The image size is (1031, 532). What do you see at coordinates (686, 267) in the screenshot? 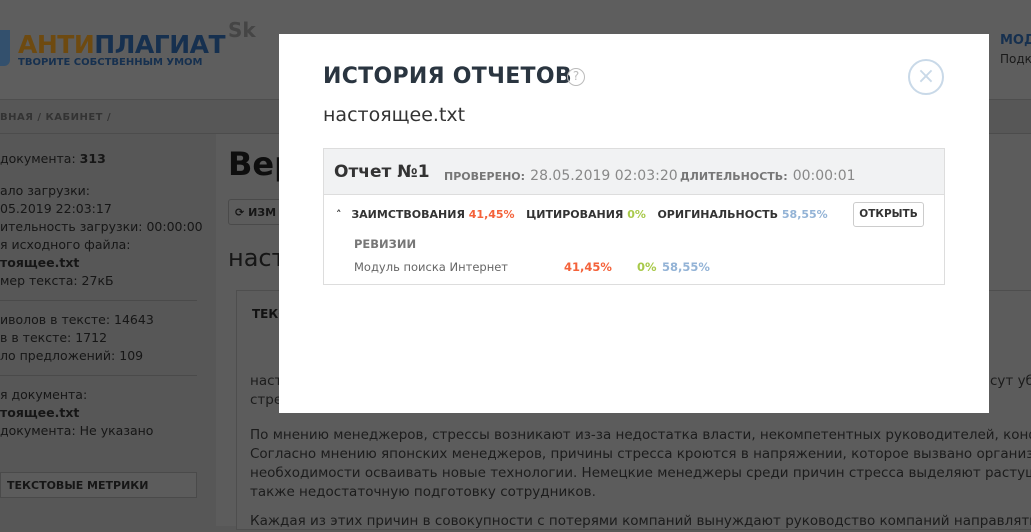
I see `revision-orig: 58,55%` at bounding box center [686, 267].